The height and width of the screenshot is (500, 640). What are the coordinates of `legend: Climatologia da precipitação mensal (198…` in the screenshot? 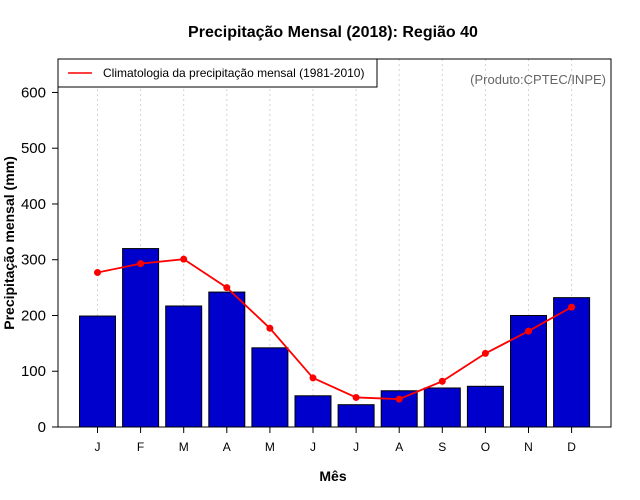 It's located at (217, 73).